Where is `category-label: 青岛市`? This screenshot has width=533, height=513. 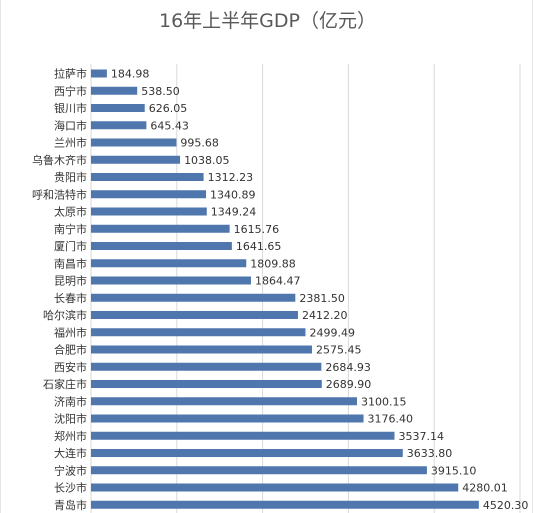
category-label: 青岛市 is located at coordinates (70, 505).